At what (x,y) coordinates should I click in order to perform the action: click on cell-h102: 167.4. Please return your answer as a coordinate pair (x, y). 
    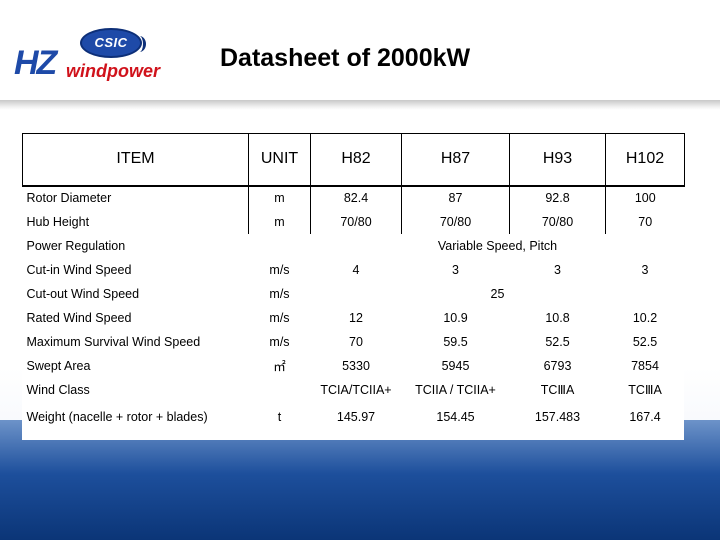
    Looking at the image, I should click on (645, 416).